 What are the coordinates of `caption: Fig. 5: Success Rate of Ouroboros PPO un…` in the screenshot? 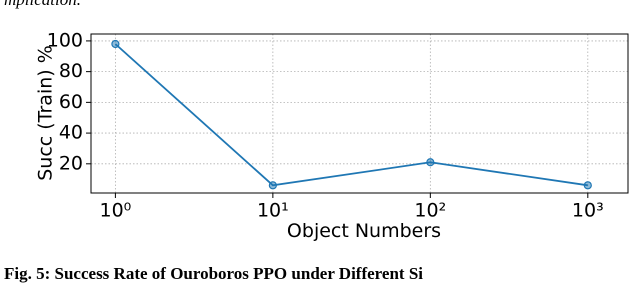 It's located at (213, 273).